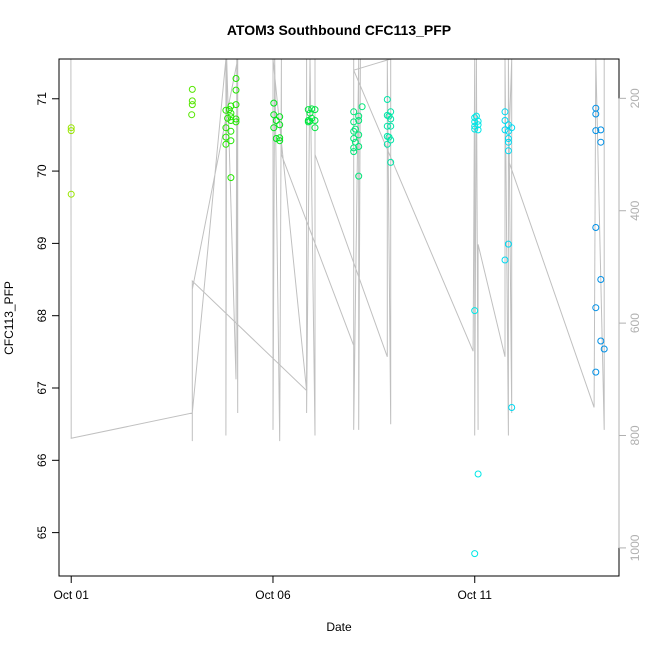 This screenshot has width=650, height=655. Describe the element at coordinates (635, 323) in the screenshot. I see `secondary-y-tick-label: 600` at that location.